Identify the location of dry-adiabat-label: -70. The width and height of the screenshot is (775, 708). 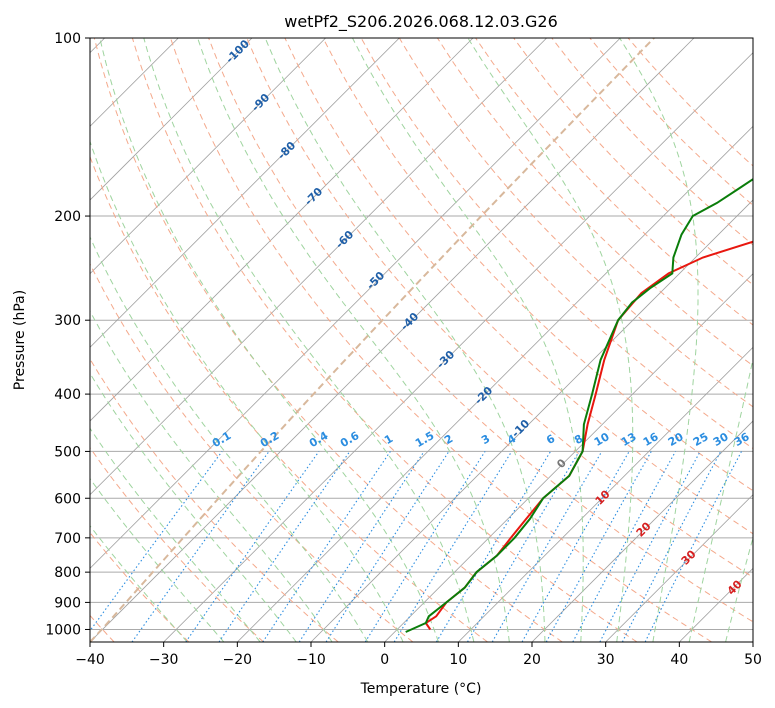
(313, 196).